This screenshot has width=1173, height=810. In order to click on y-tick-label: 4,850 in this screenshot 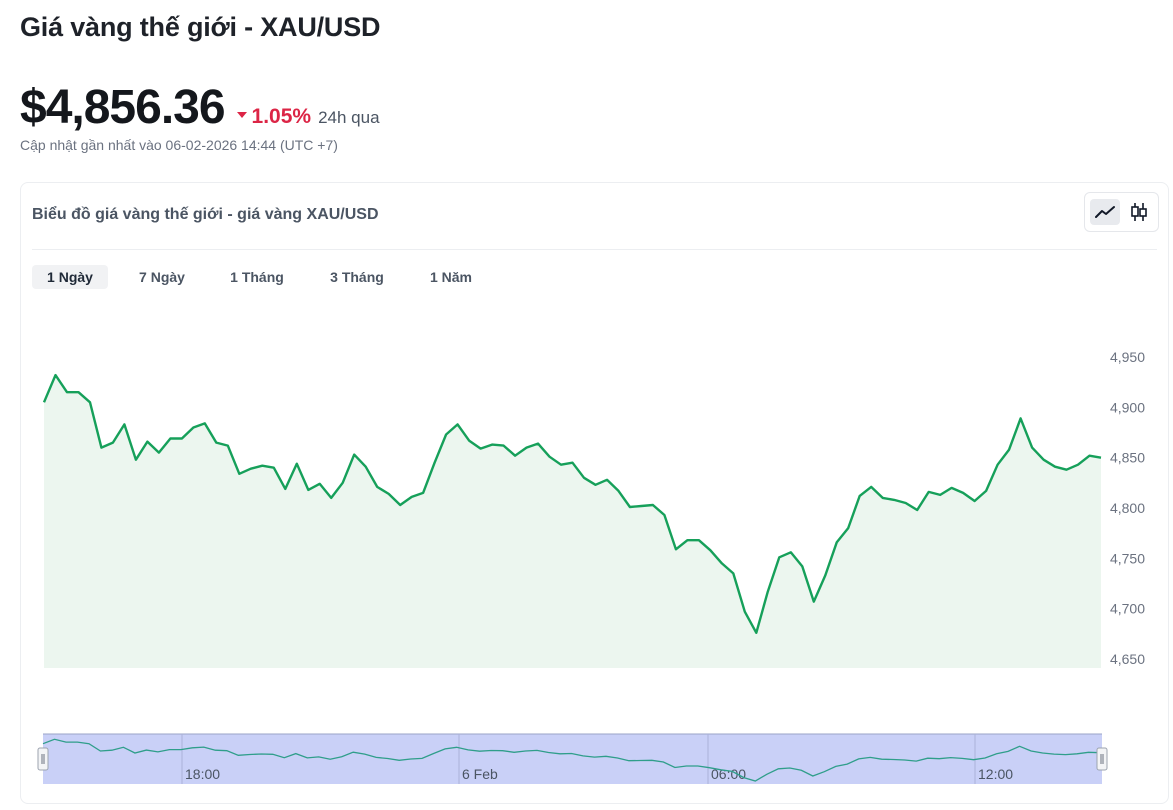, I will do `click(1127, 458)`.